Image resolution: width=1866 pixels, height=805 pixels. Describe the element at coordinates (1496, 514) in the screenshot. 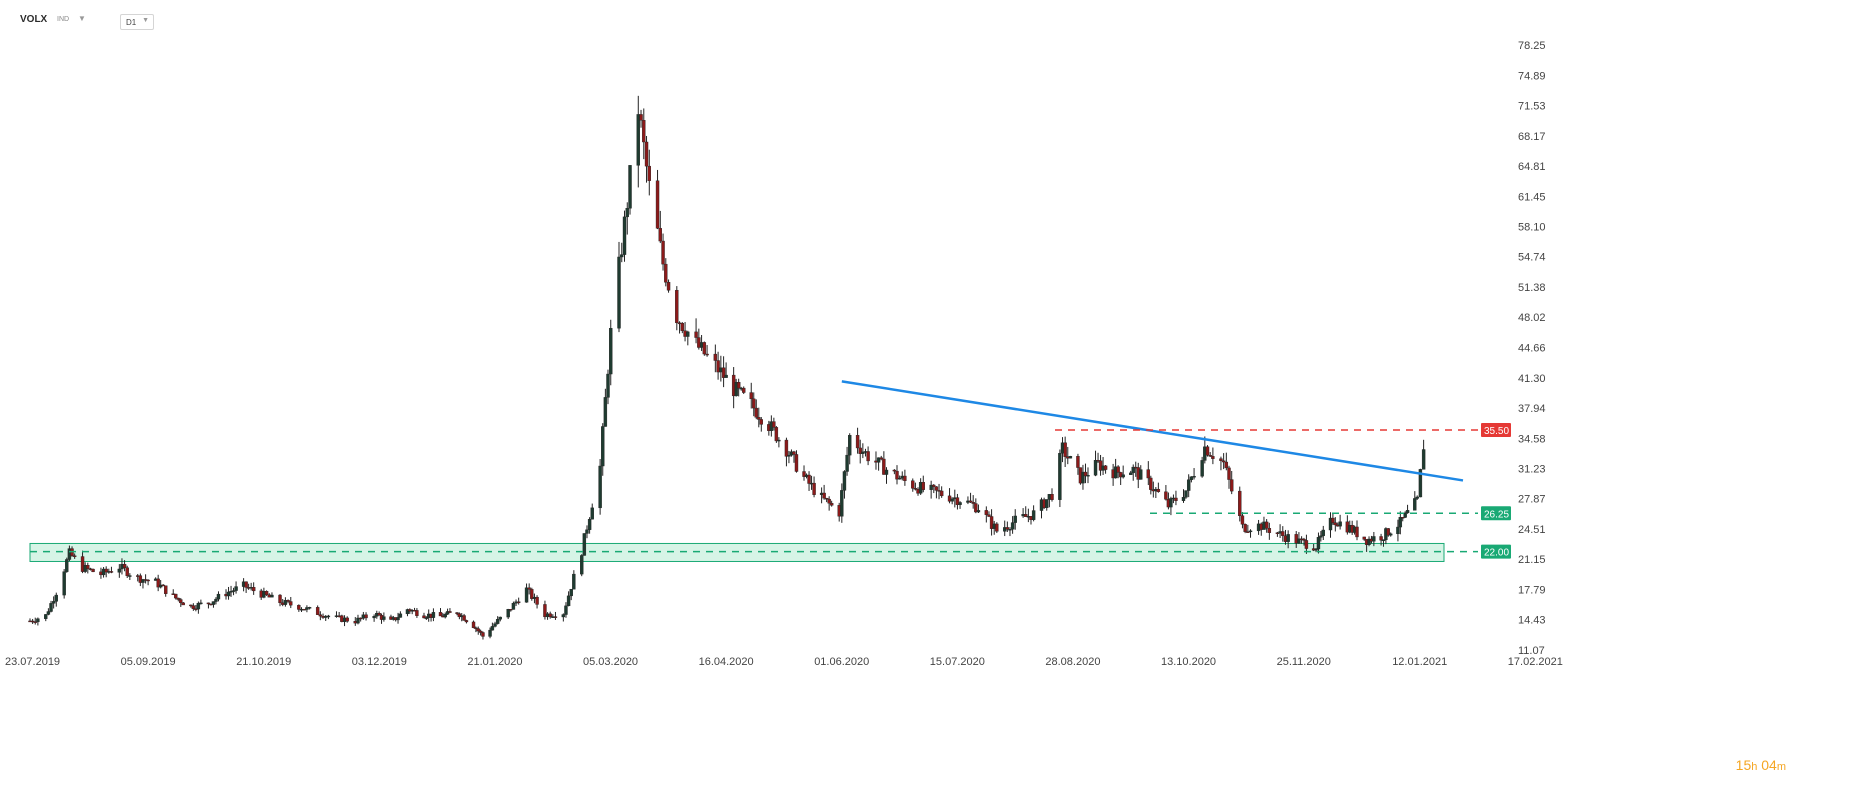

I see `price-tag-label: 26.25` at that location.